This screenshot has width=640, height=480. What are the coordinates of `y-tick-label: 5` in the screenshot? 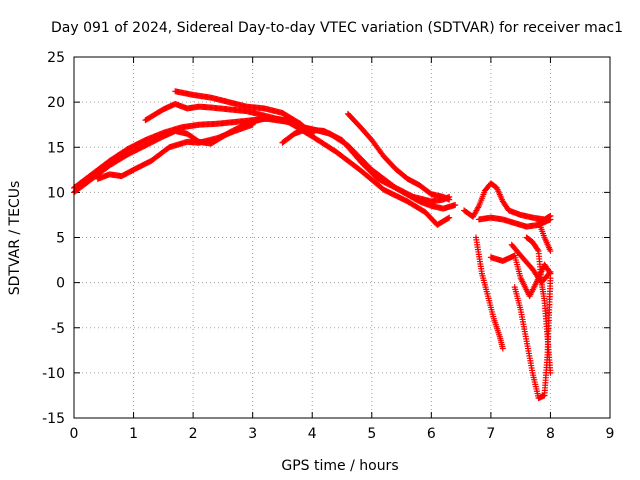 It's located at (60, 239).